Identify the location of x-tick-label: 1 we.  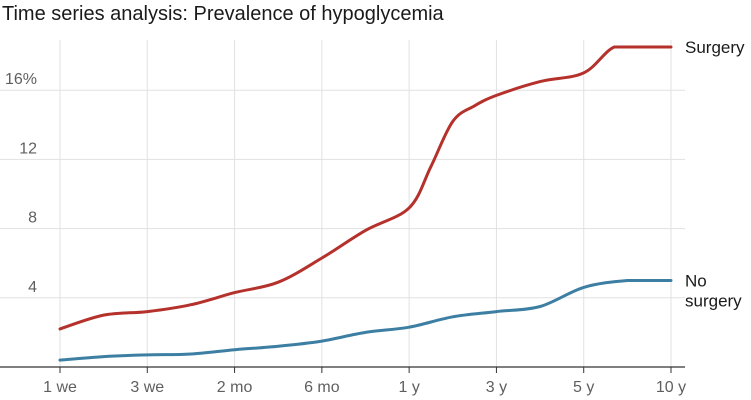
(60, 387).